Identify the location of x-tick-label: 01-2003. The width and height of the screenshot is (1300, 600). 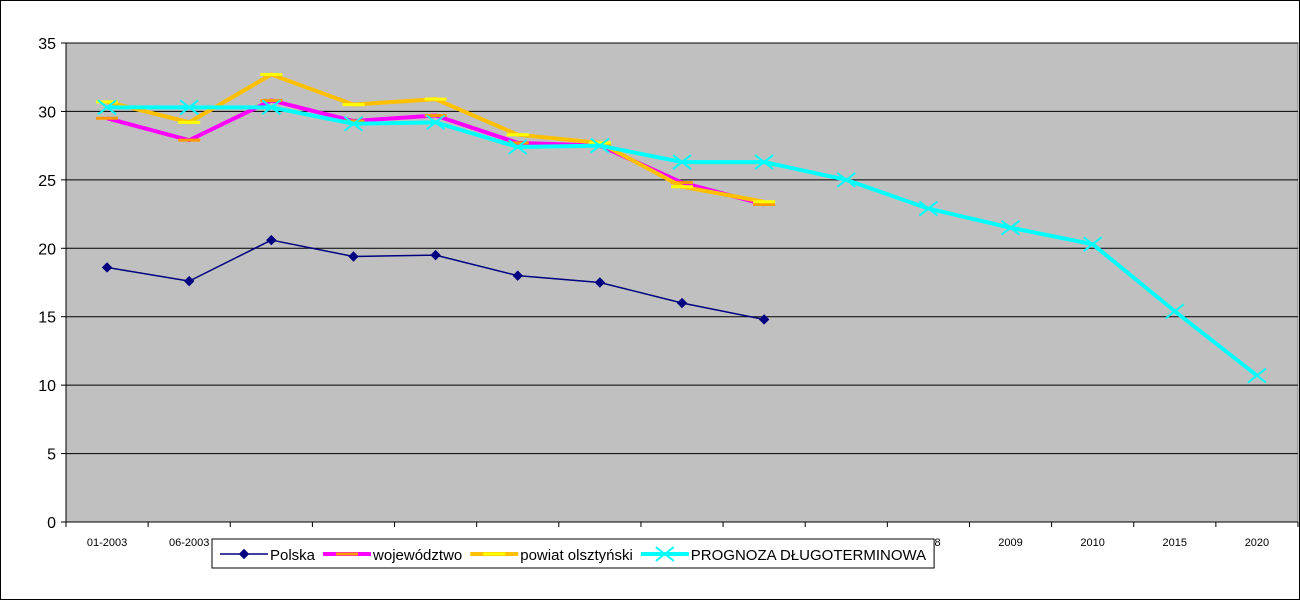
(107, 543).